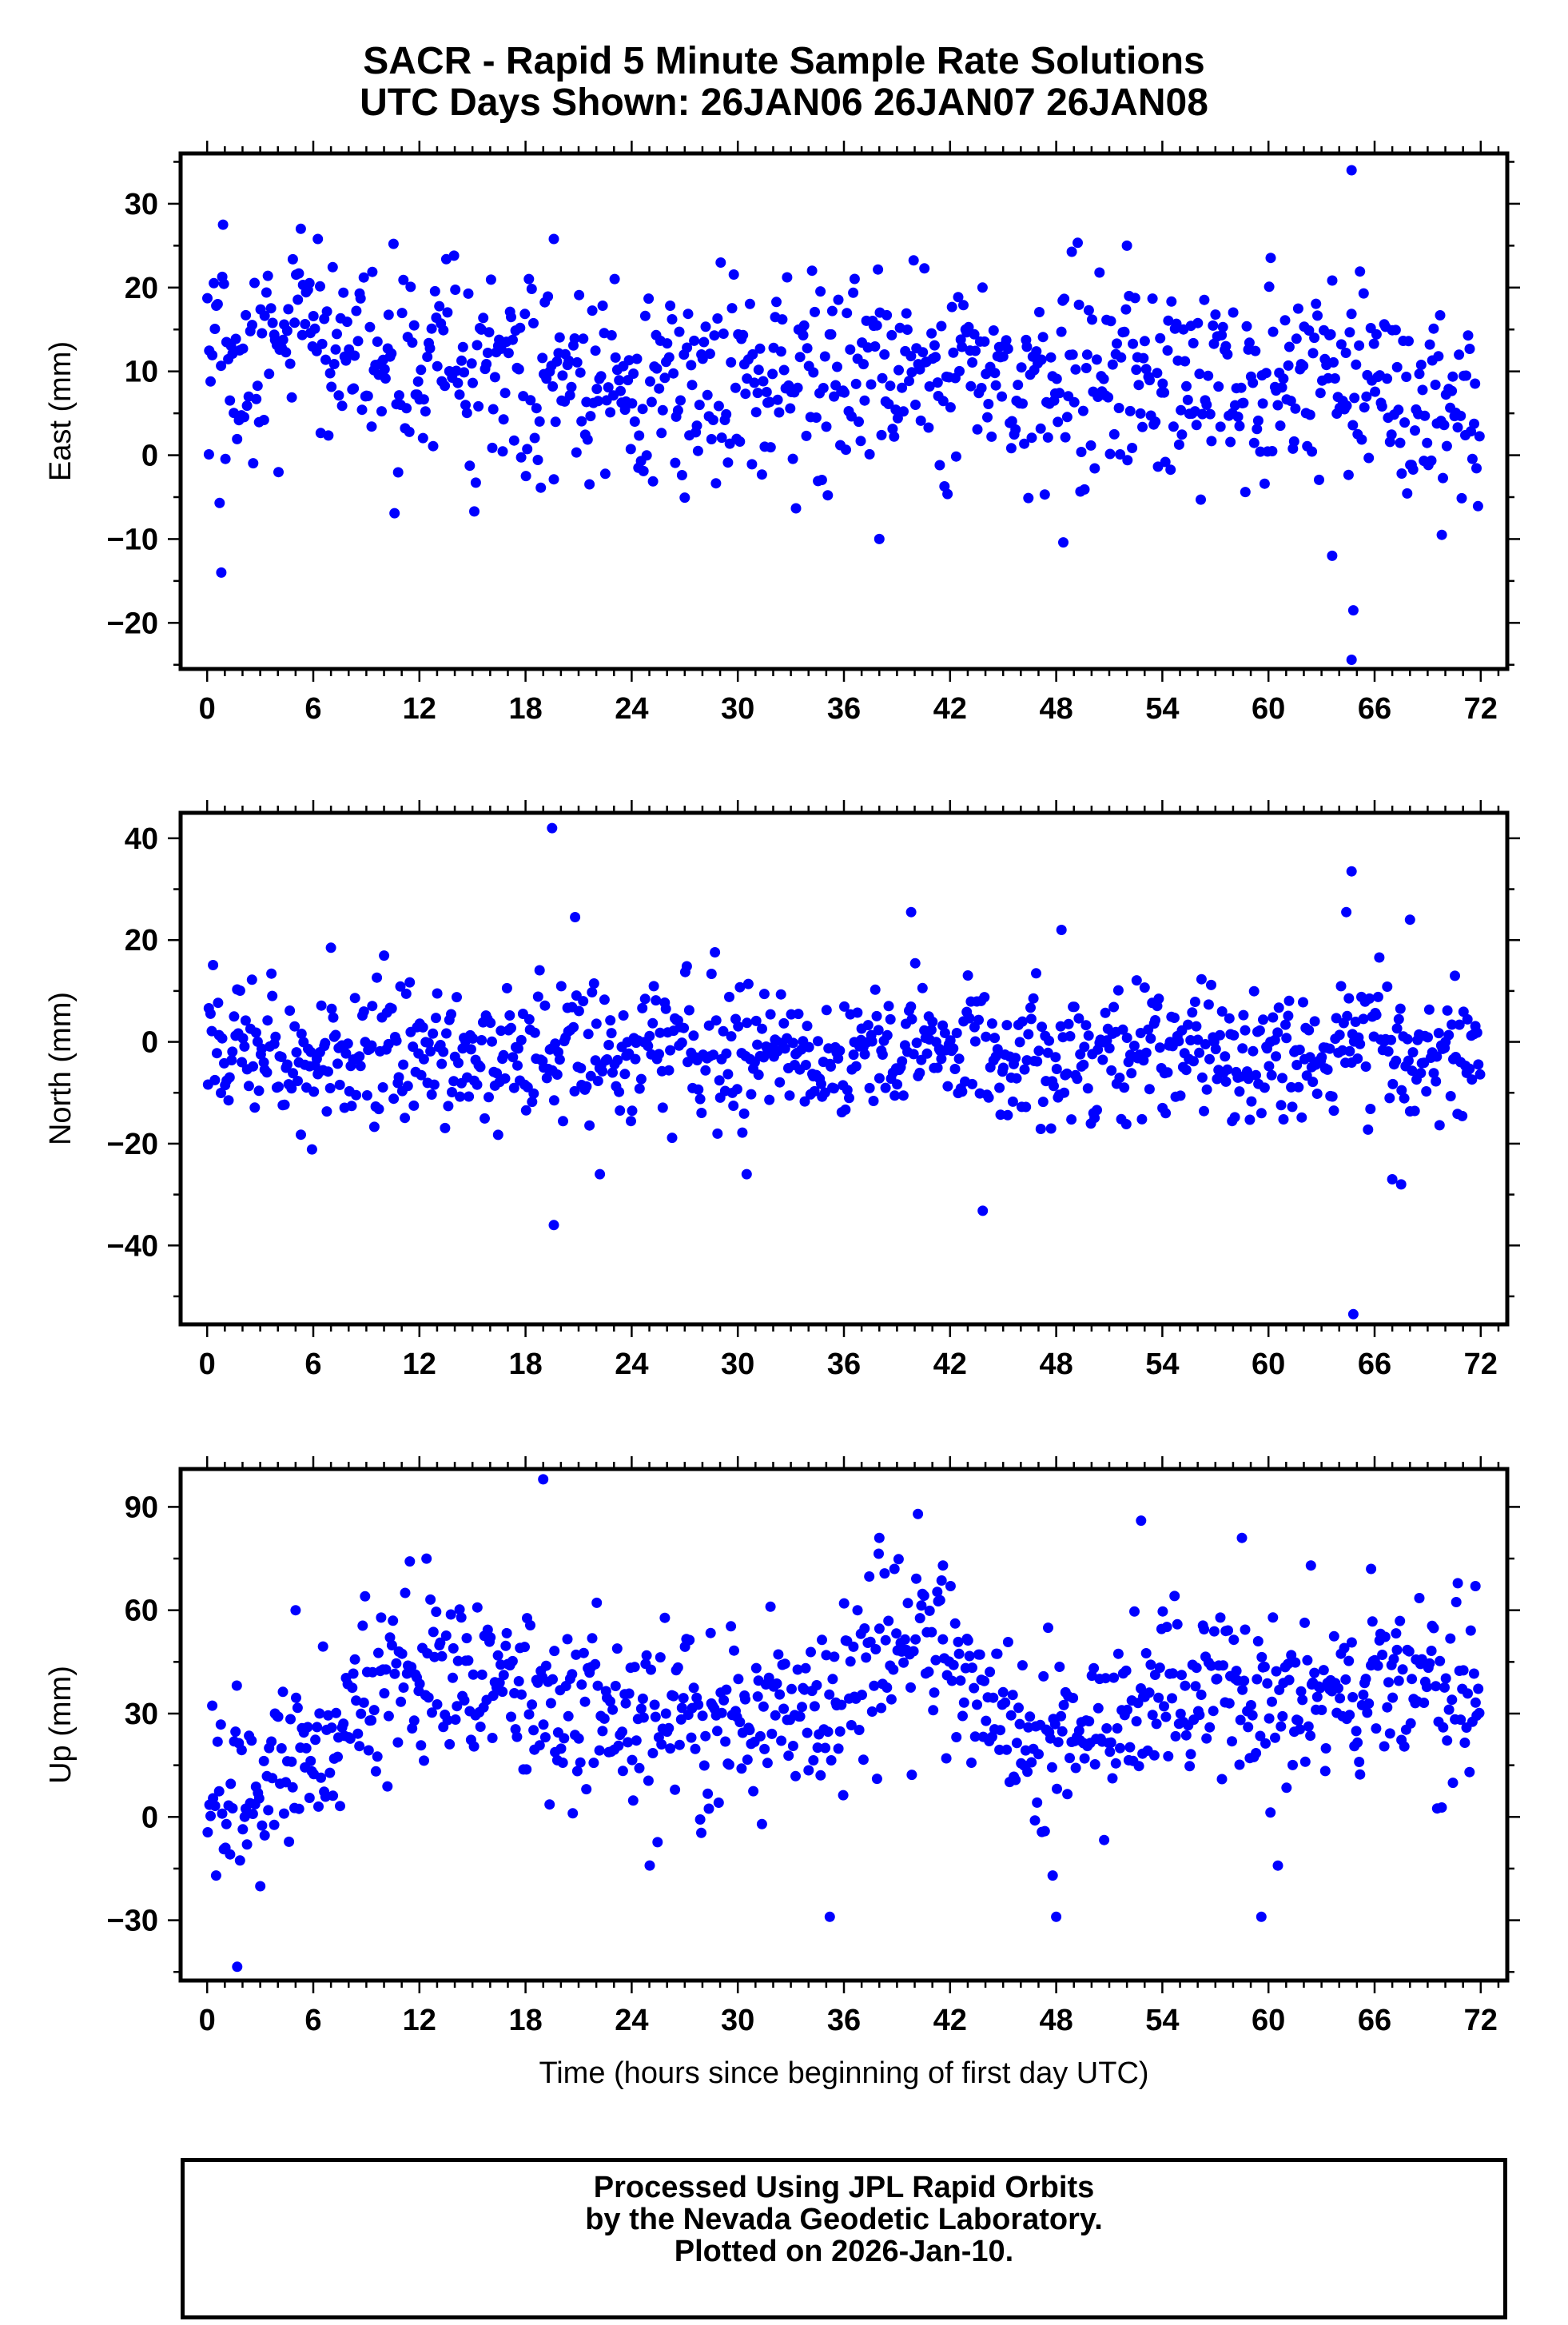  Describe the element at coordinates (844, 2219) in the screenshot. I see `footer-line2: by the Nevada Geodetic Laboratory.` at that location.